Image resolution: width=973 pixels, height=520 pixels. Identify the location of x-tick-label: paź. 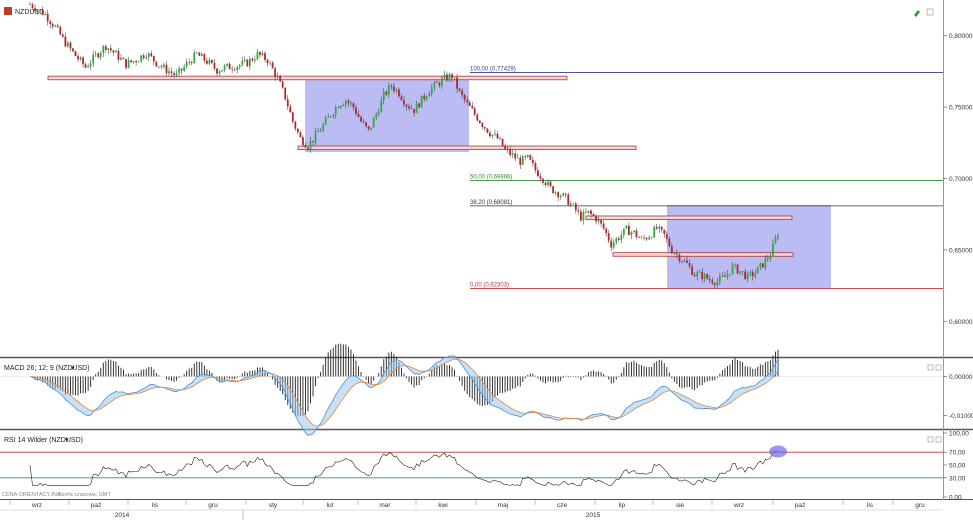
(800, 505).